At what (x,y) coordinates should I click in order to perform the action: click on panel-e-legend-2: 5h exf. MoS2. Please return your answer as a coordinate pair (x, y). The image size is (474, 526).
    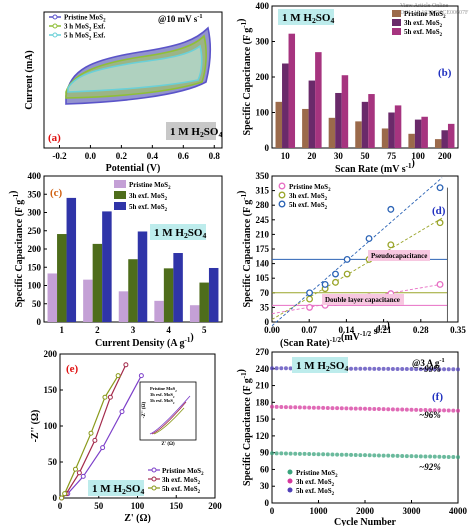
    Looking at the image, I should click on (181, 490).